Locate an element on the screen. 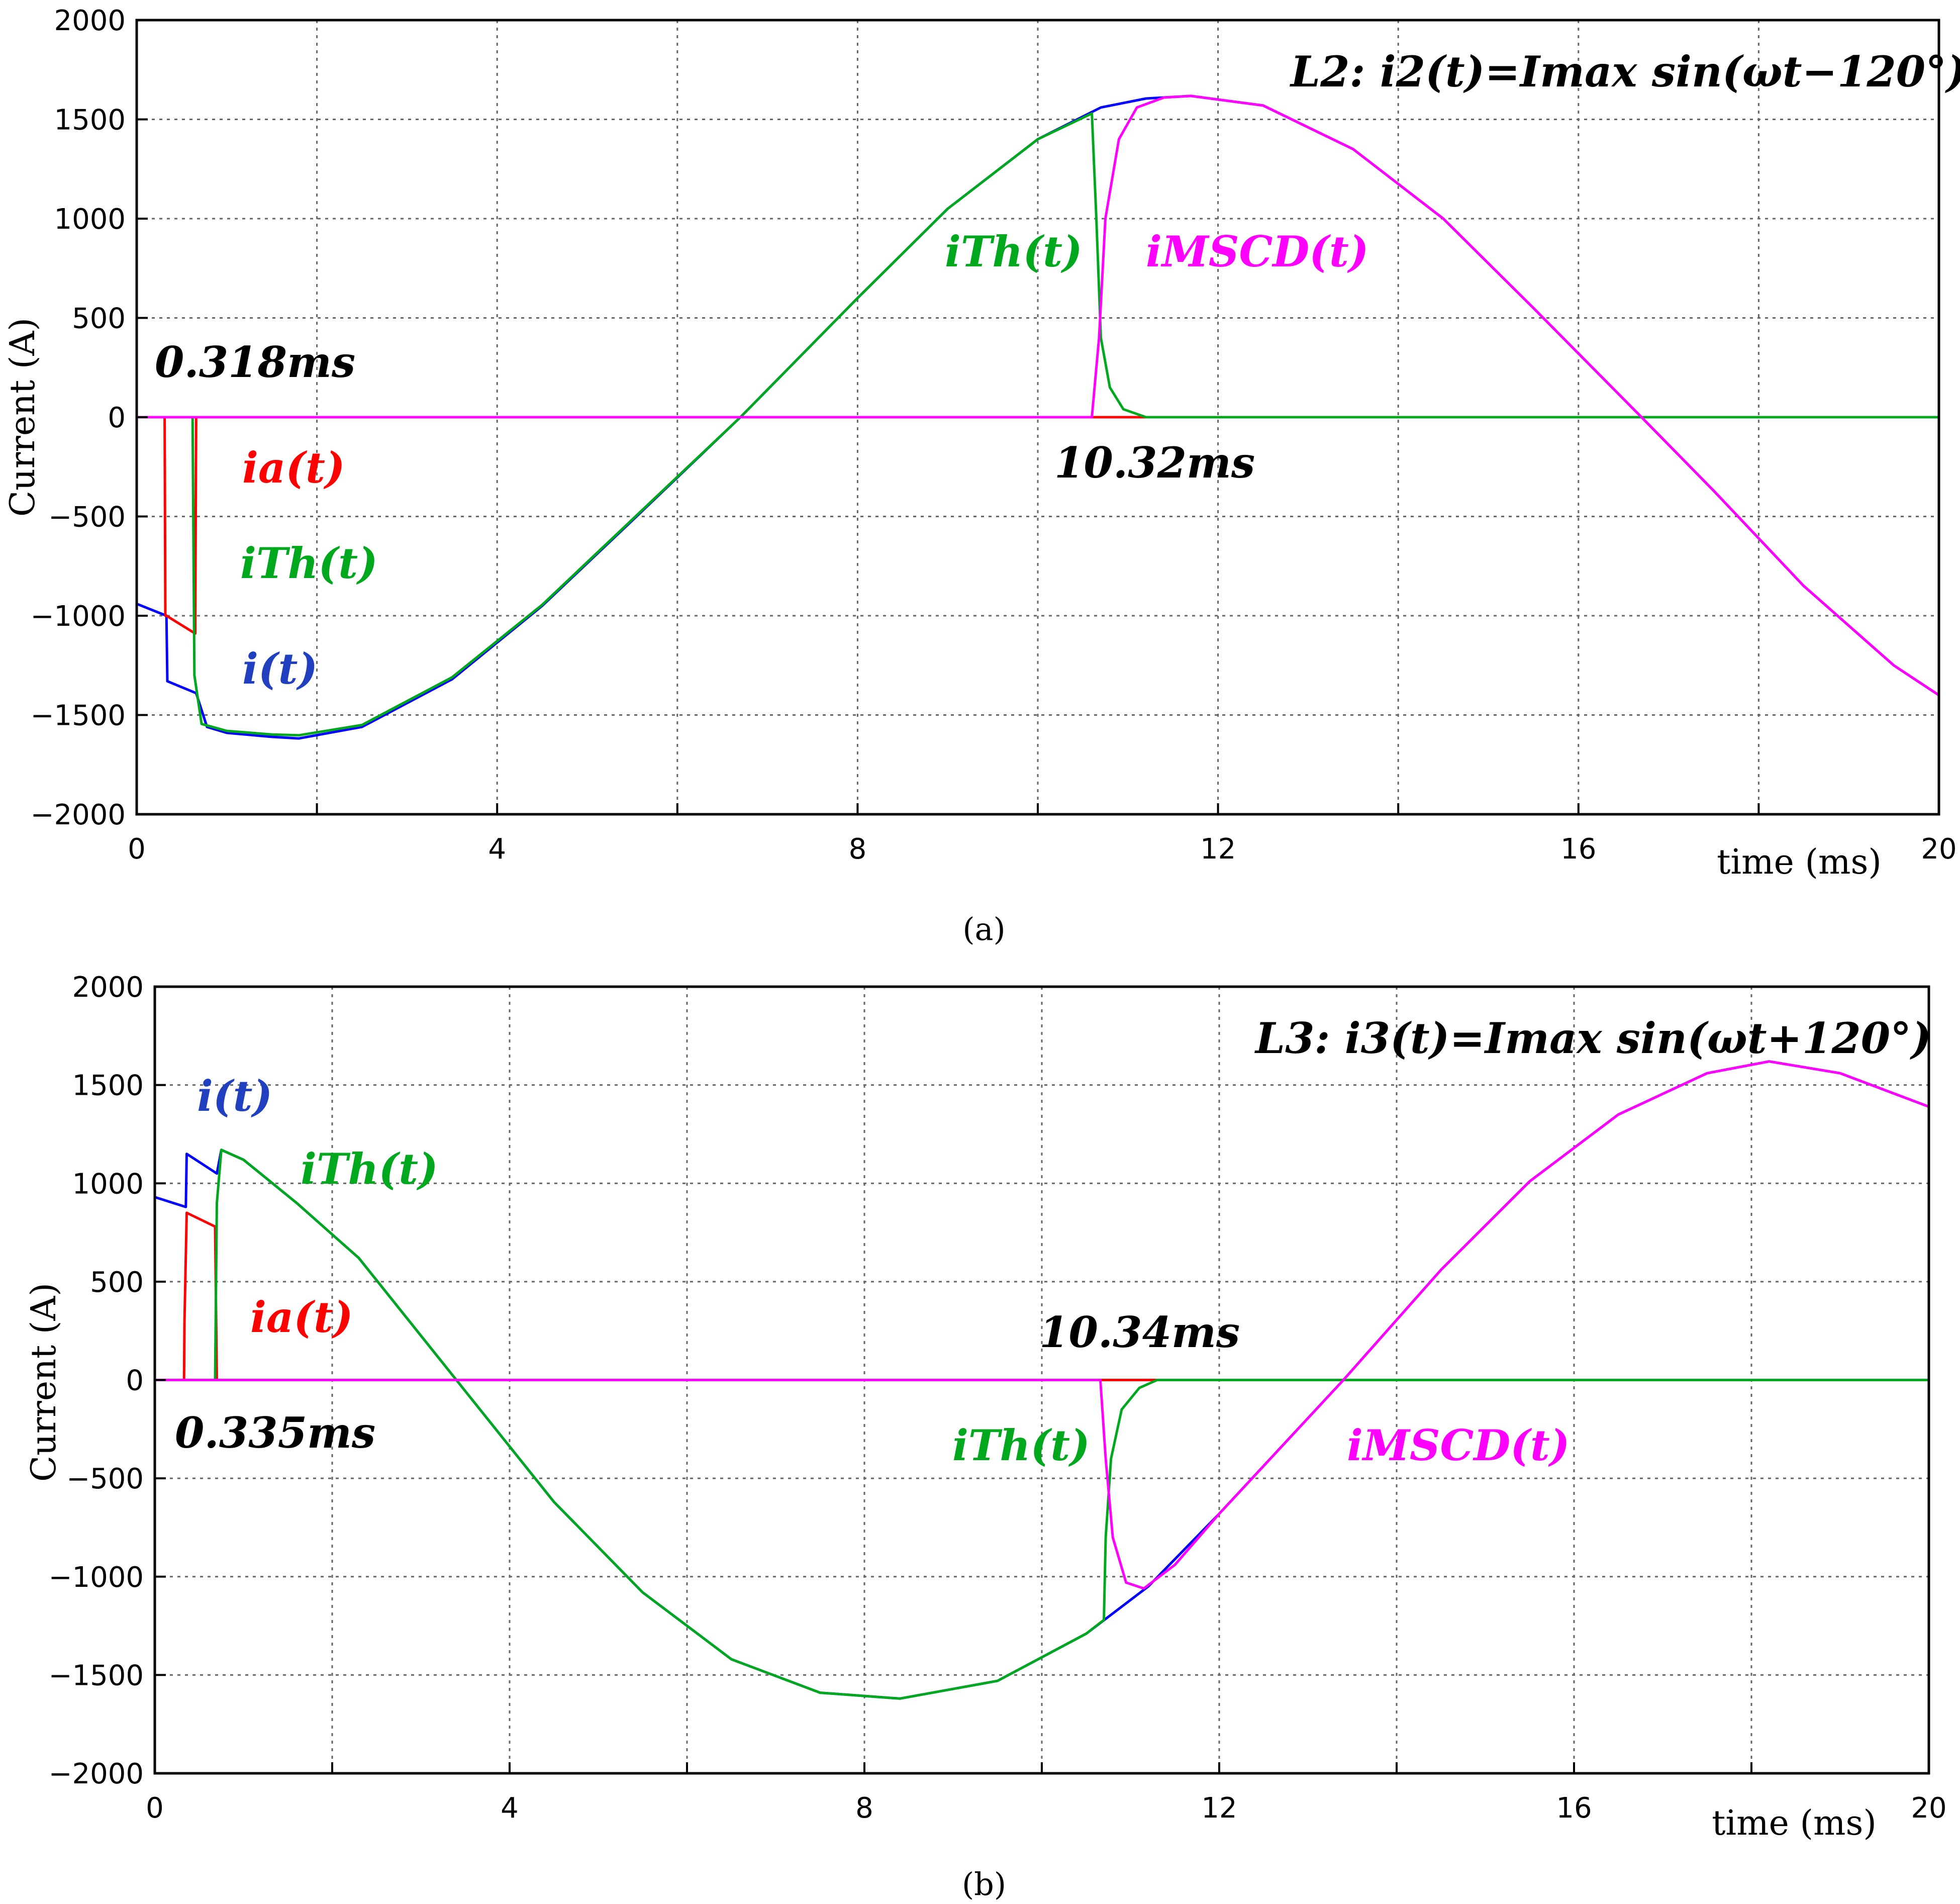 The width and height of the screenshot is (1960, 1904). xlabel-b: time (ms) is located at coordinates (1794, 1823).